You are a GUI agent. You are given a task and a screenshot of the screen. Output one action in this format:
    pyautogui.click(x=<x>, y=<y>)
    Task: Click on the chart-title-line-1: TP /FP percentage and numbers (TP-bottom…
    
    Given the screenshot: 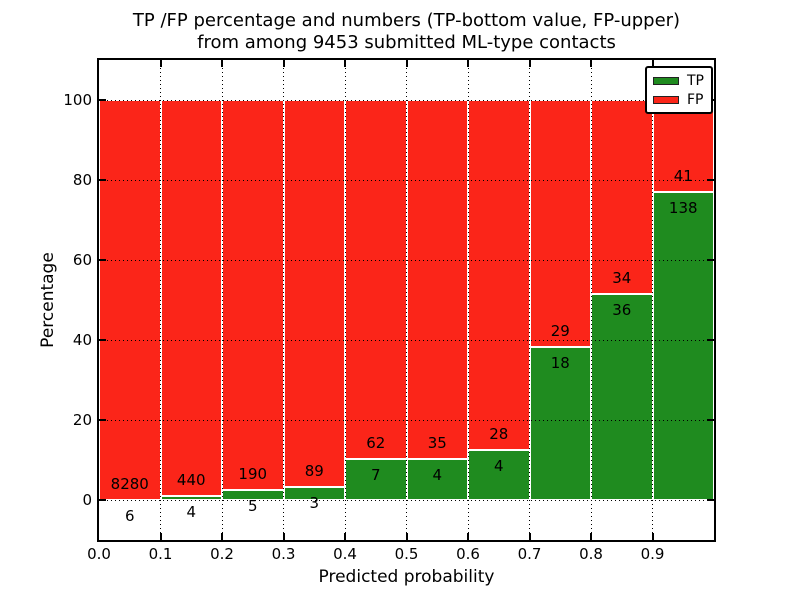 What is the action you would take?
    pyautogui.click(x=406, y=20)
    